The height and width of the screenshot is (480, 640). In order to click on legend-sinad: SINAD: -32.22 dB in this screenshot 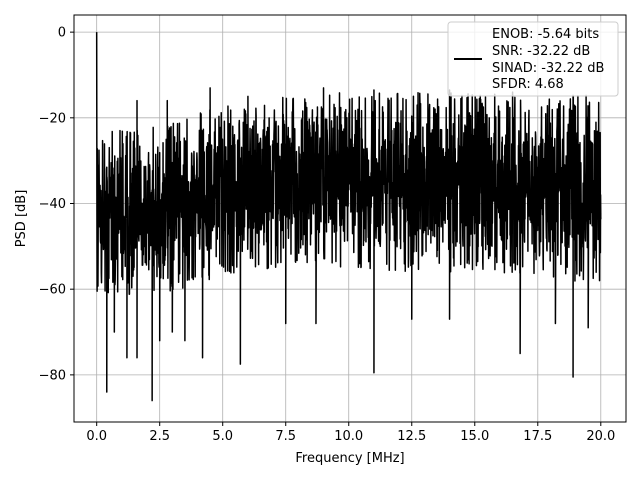, I will do `click(548, 68)`.